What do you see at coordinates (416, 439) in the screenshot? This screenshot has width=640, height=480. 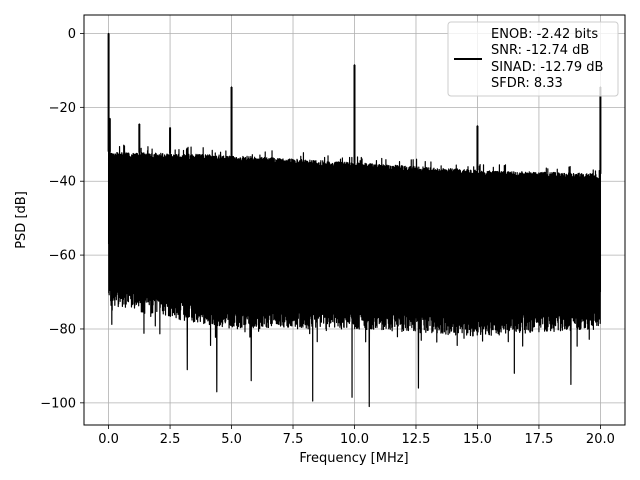 I see `x-tick-label: 12.5` at bounding box center [416, 439].